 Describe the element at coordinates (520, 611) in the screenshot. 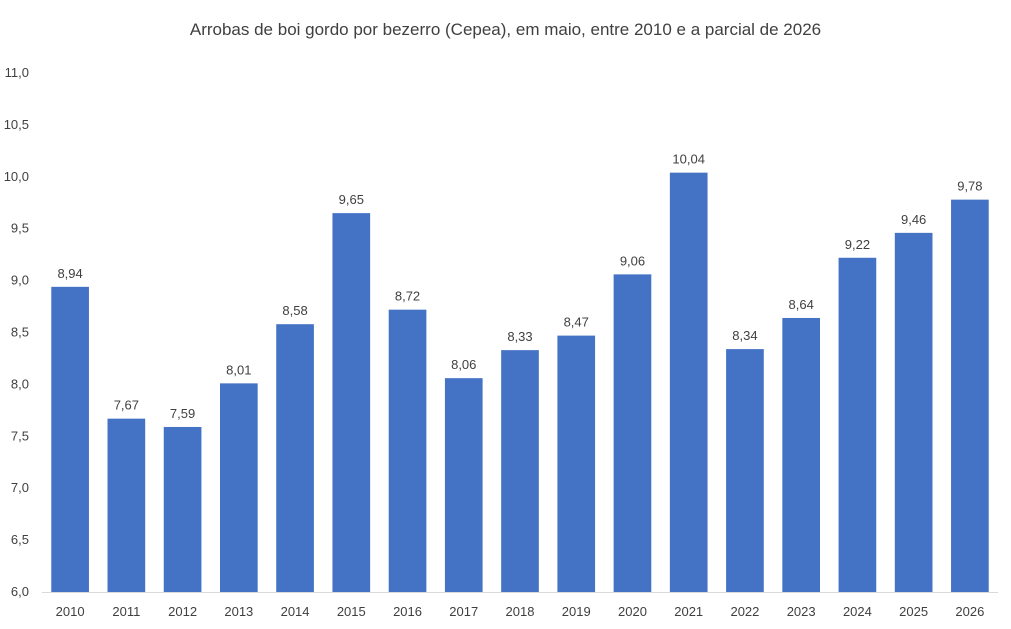

I see `x-tick-label-2018: 2018` at that location.